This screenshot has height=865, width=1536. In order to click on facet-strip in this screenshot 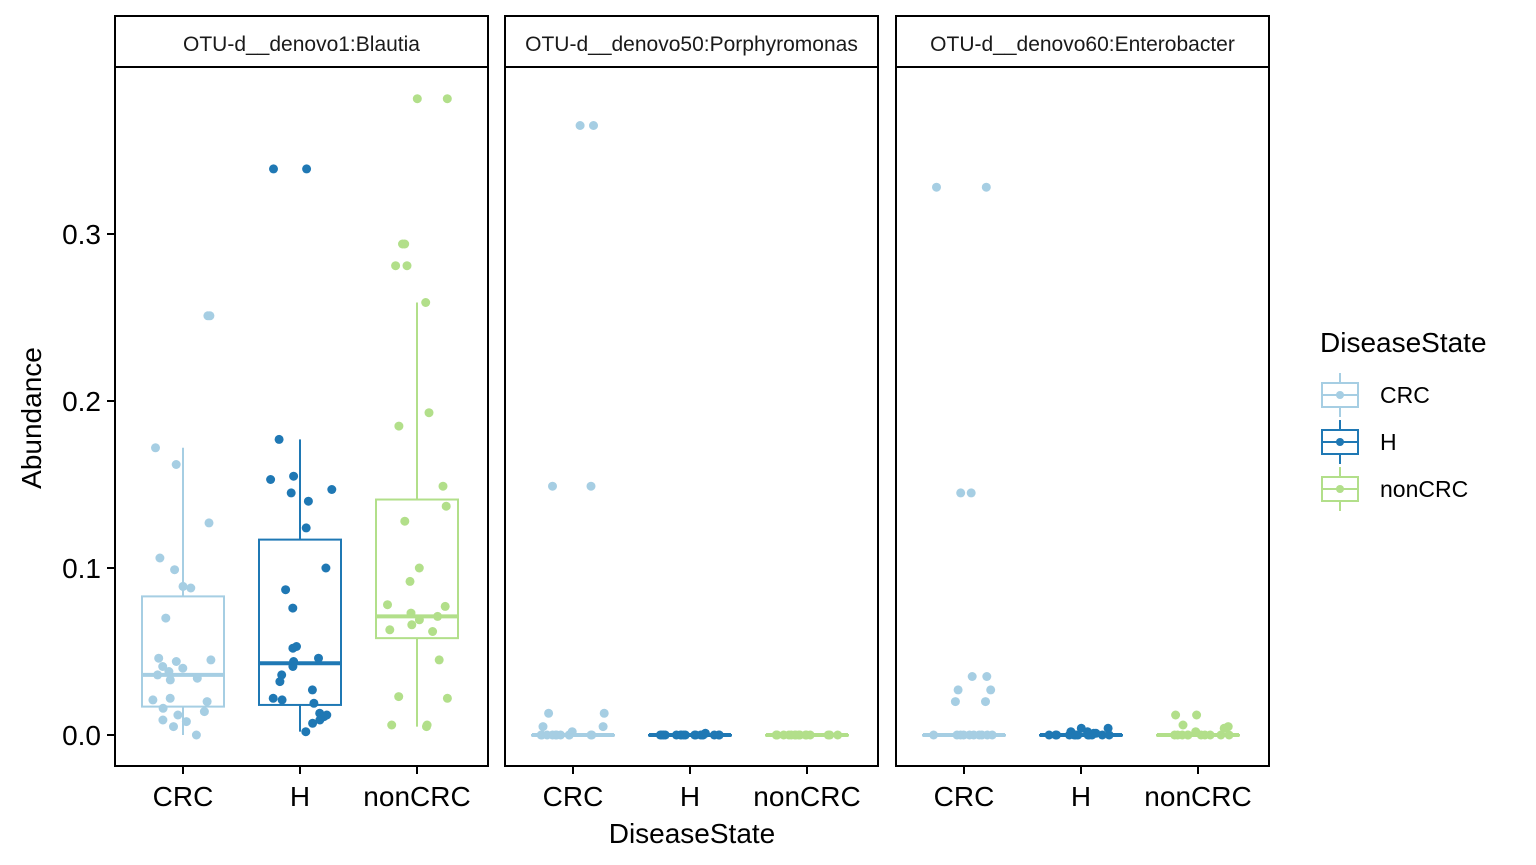, I will do `click(691, 41)`.